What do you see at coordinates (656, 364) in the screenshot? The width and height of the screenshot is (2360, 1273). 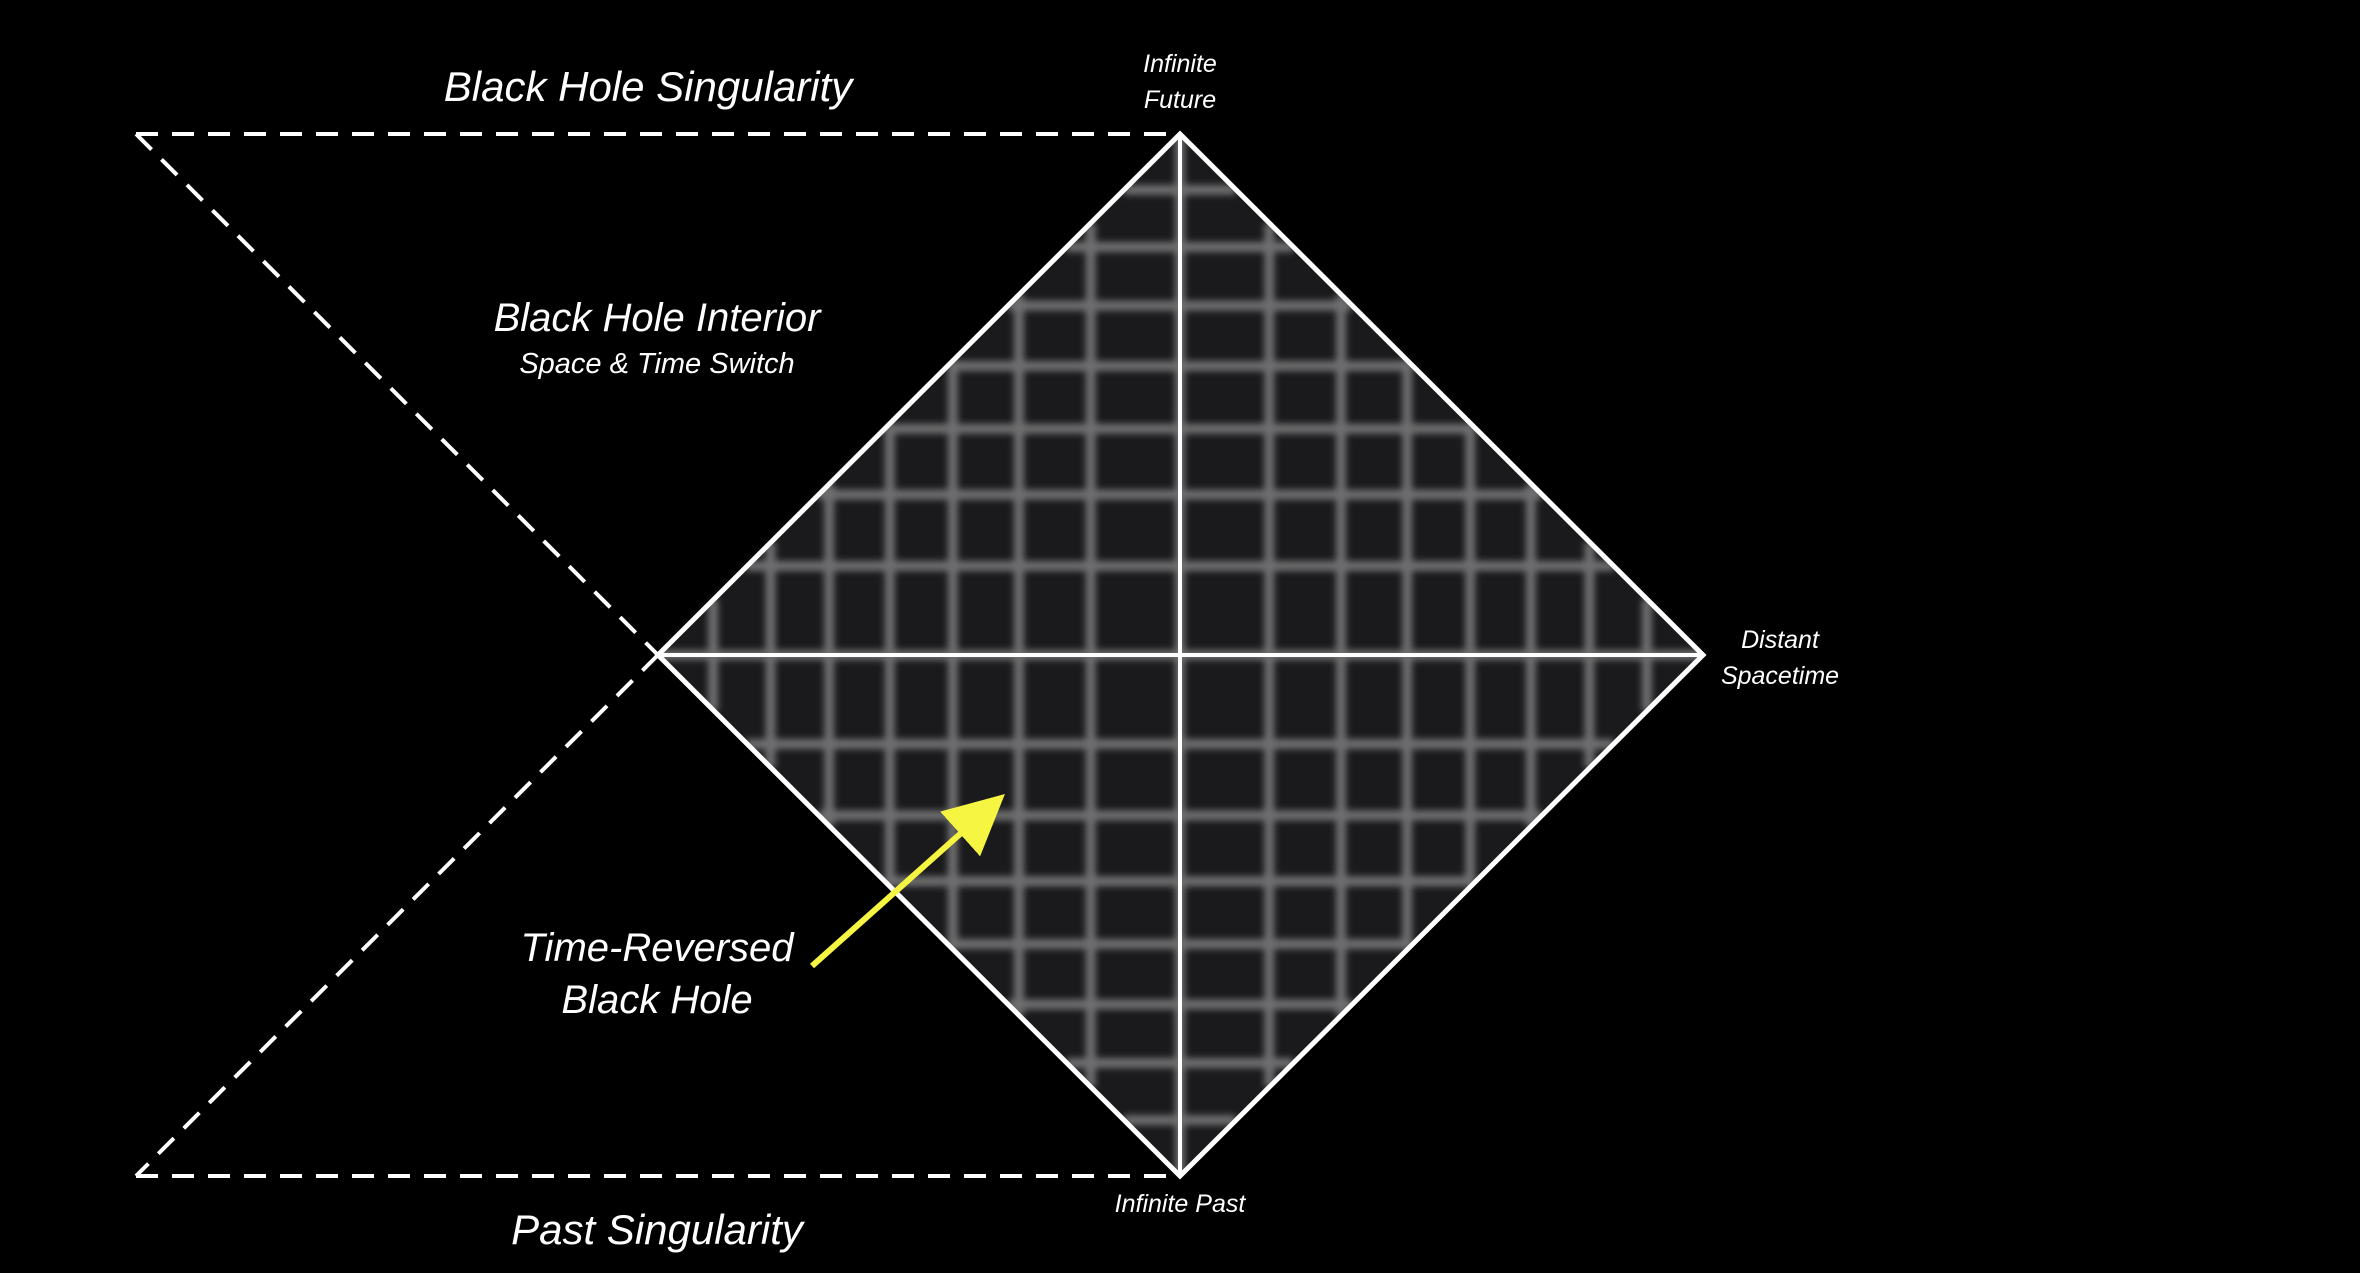 I see `space-time-switch-label: Space & Time Switch` at bounding box center [656, 364].